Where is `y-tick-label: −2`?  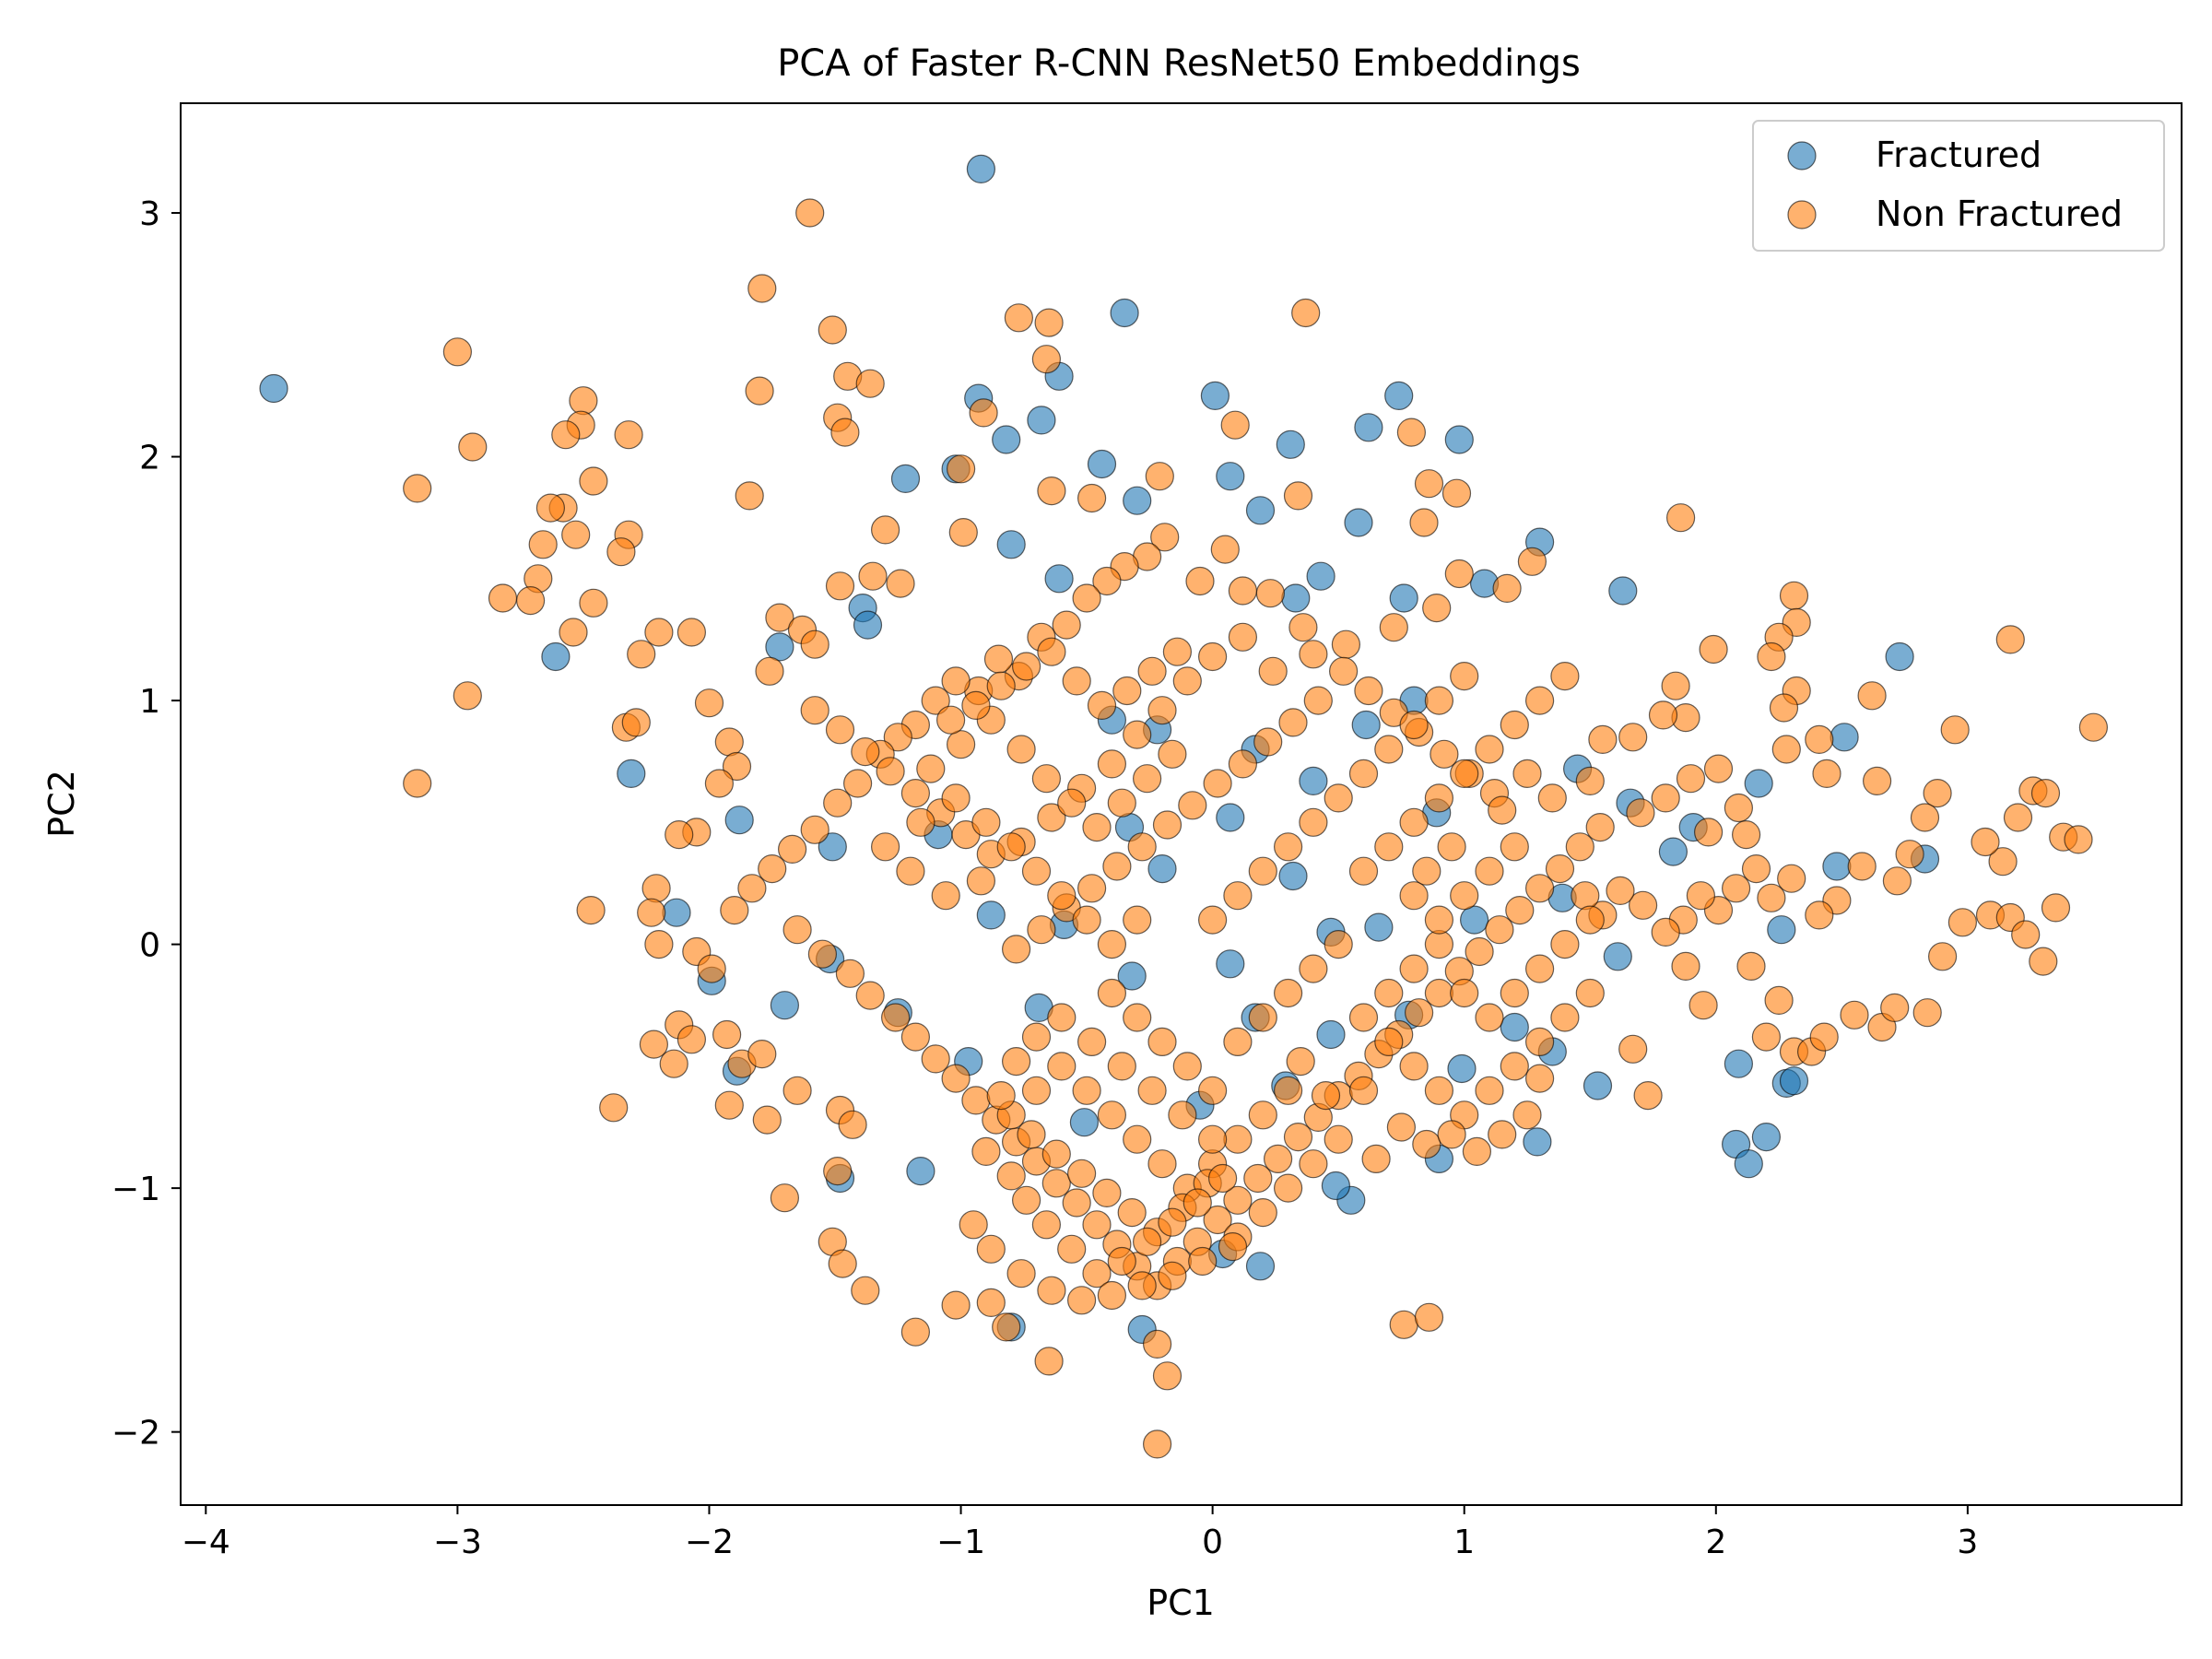 y-tick-label: −2 is located at coordinates (136, 1434).